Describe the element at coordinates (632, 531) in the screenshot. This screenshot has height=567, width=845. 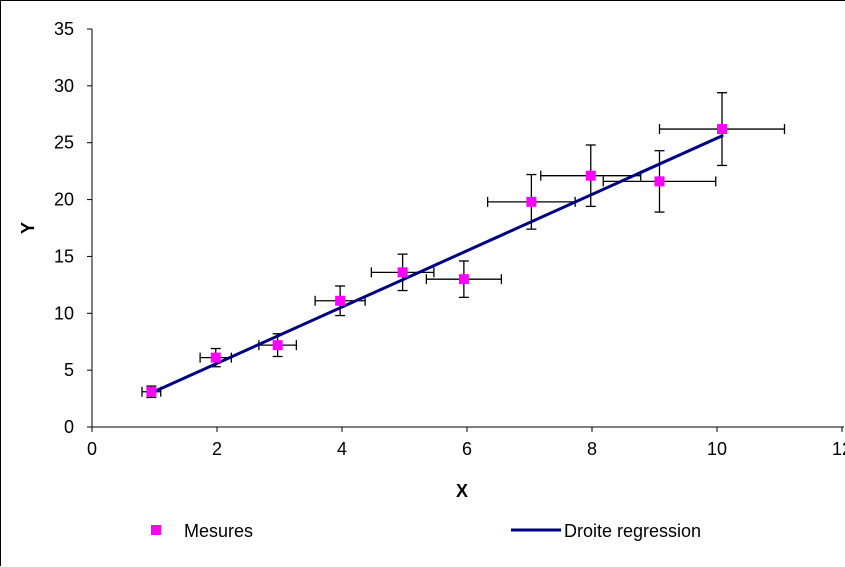
I see `legend-label-regression: Droite regression` at that location.